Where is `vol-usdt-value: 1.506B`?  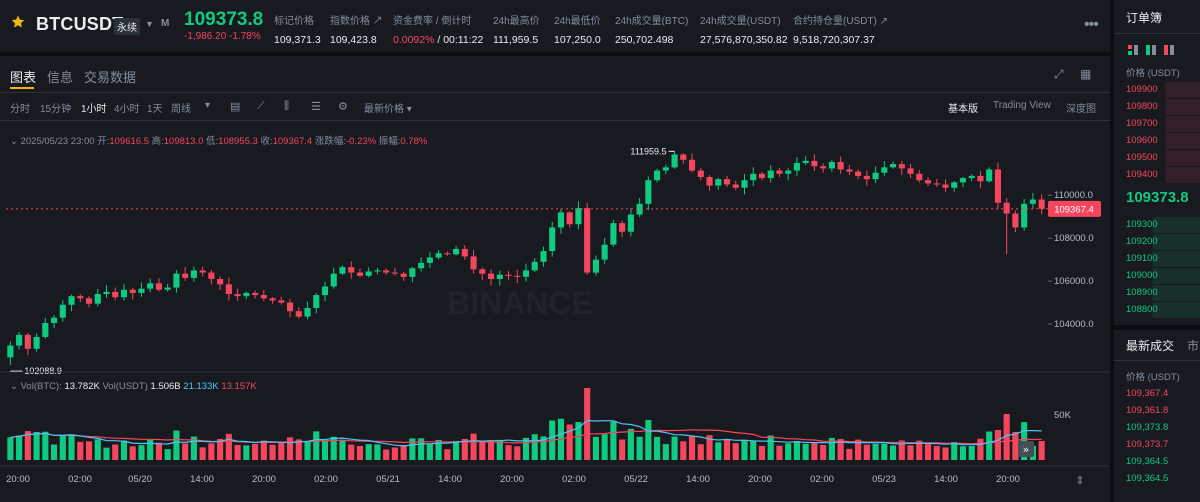 vol-usdt-value: 1.506B is located at coordinates (165, 386).